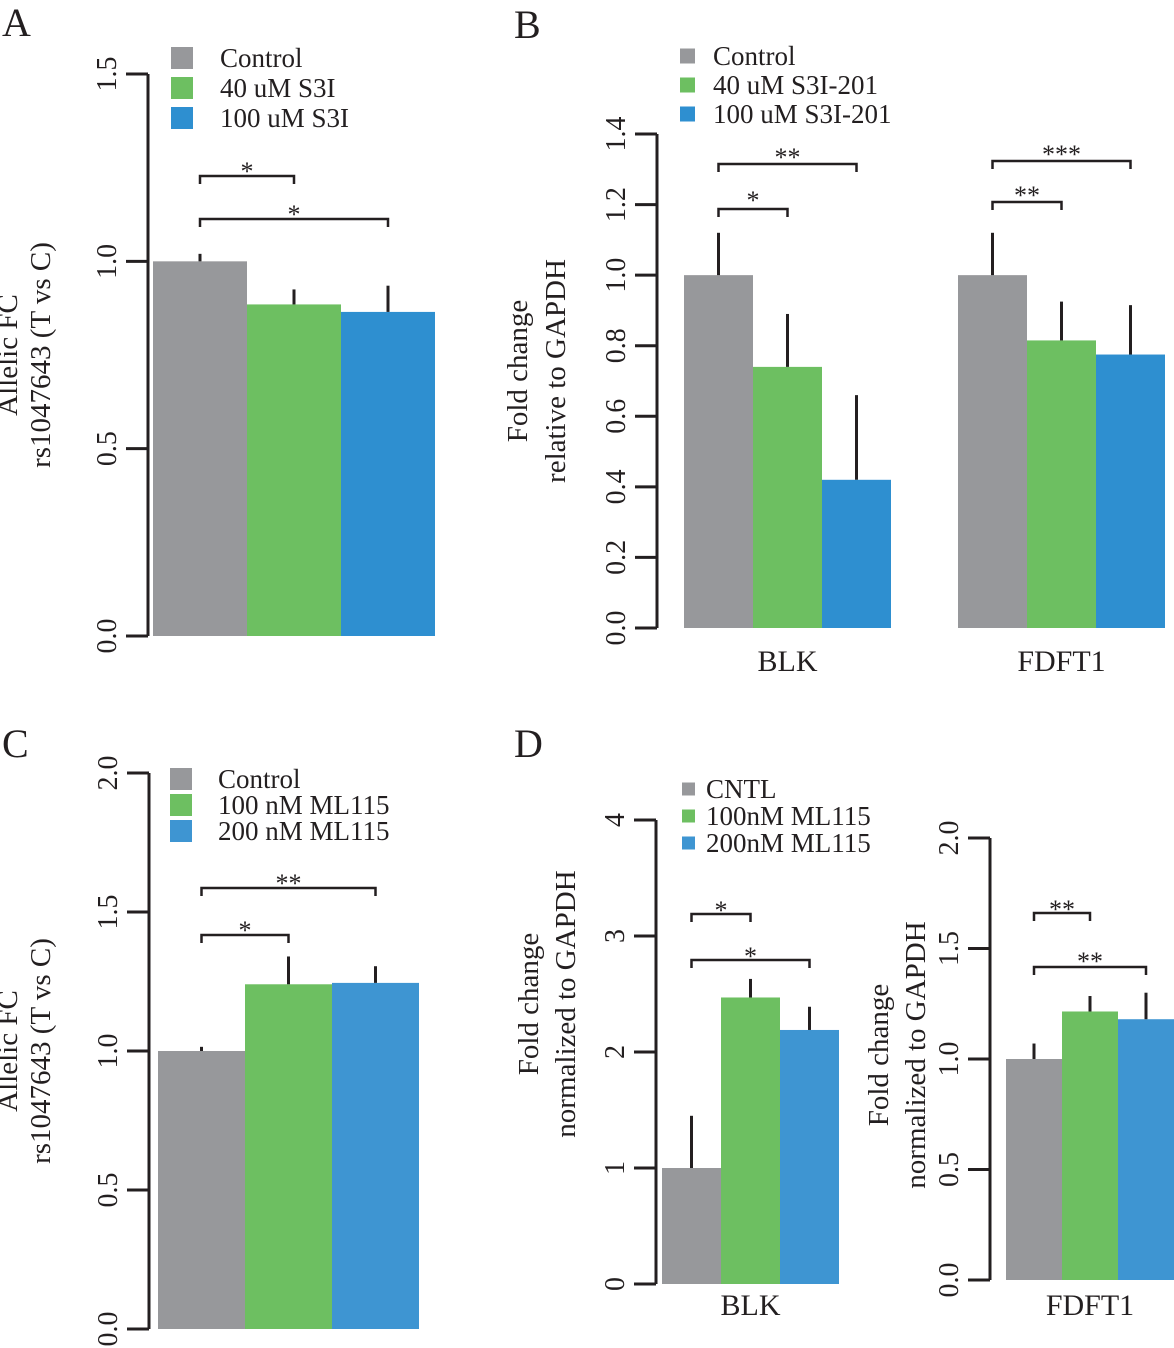 The image size is (1174, 1348). What do you see at coordinates (528, 743) in the screenshot?
I see `panel-label: D` at bounding box center [528, 743].